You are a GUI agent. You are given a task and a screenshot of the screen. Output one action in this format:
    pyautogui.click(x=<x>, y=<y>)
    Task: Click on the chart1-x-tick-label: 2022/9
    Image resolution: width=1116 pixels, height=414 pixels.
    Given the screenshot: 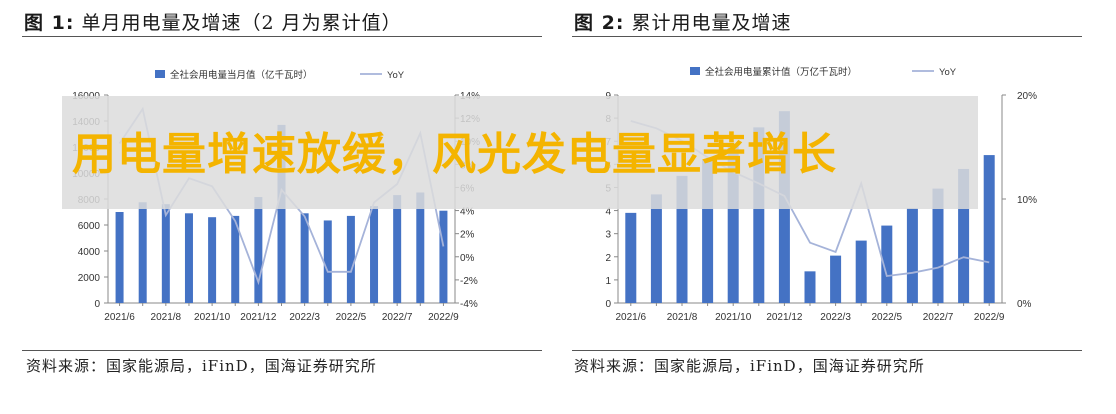 What is the action you would take?
    pyautogui.click(x=443, y=317)
    